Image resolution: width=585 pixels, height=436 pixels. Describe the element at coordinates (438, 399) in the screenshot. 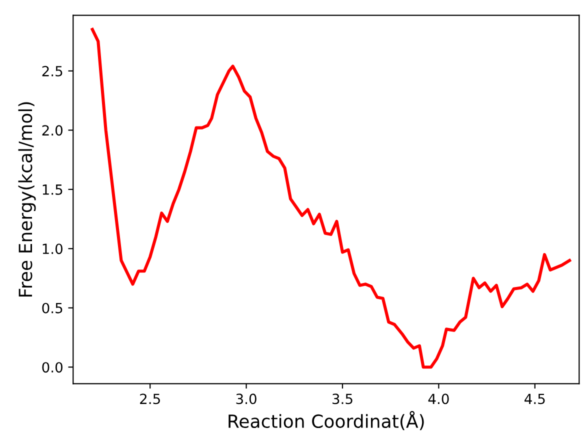

I see `x-tick-label: 4.0` at that location.